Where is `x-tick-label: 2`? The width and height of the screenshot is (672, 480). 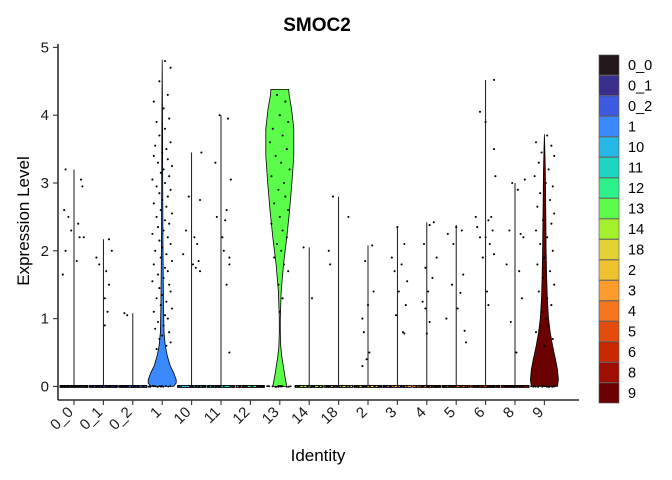
x-tick-label: 2 is located at coordinates (362, 413).